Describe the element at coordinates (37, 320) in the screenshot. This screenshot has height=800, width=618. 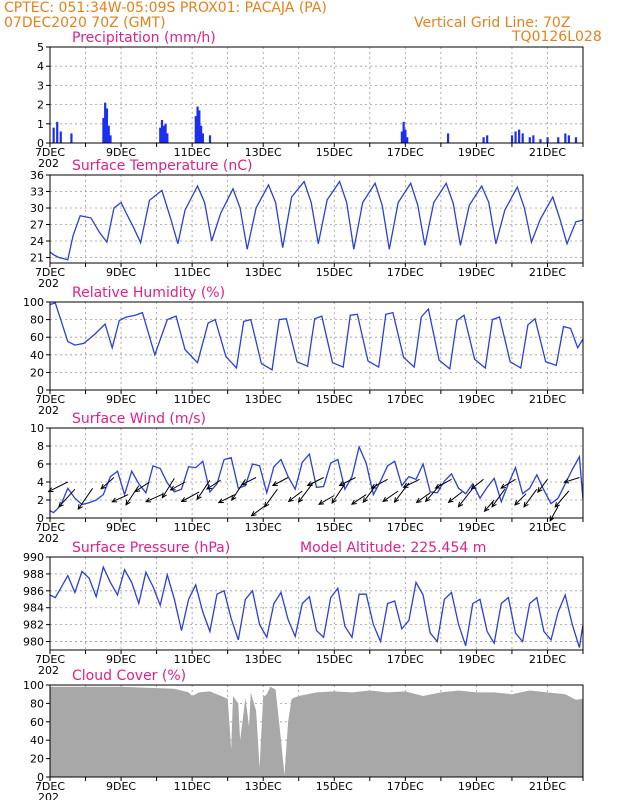
I see `rh-ytick-label: 80` at that location.